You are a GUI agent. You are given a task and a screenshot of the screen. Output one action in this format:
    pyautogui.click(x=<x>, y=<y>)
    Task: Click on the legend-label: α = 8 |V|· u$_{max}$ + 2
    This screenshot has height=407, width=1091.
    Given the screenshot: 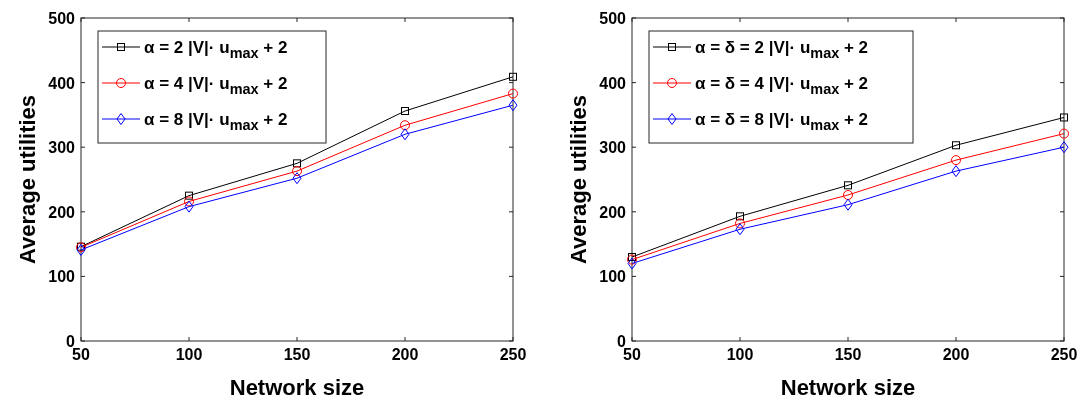 What is the action you would take?
    pyautogui.click(x=216, y=121)
    